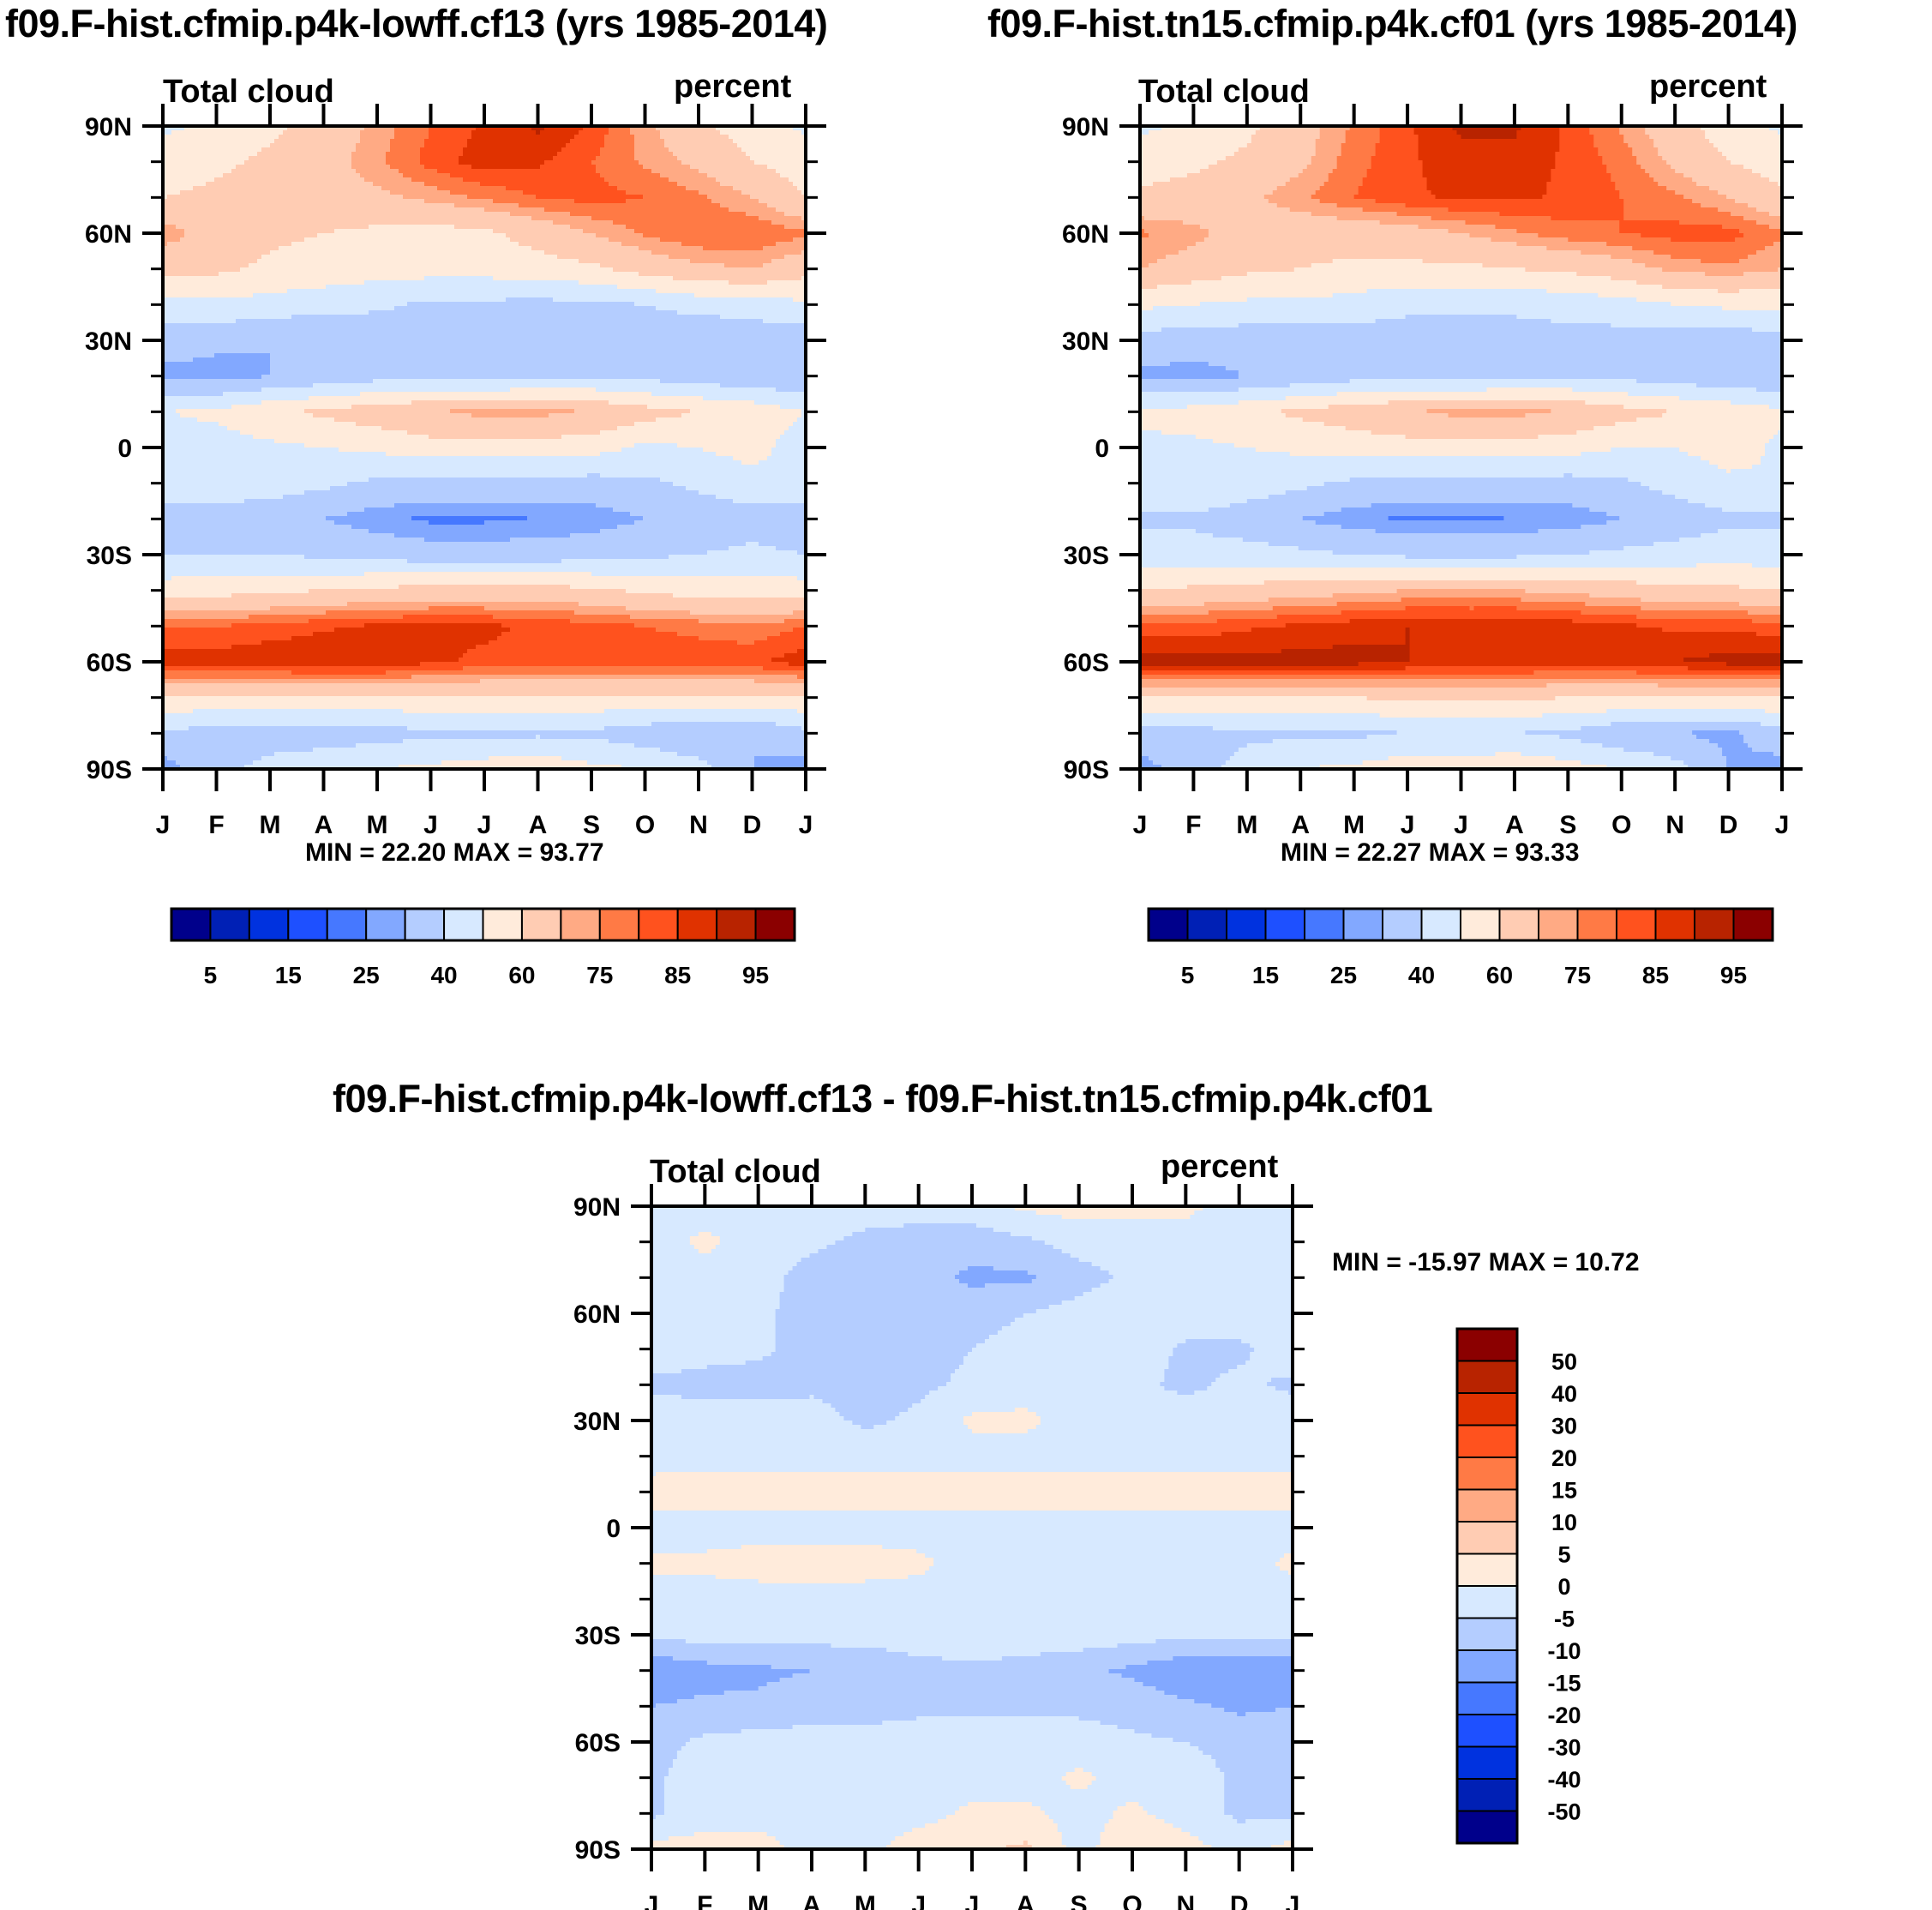 This screenshot has width=1932, height=1910. Describe the element at coordinates (1564, 1651) in the screenshot. I see `colorbar-label: -10` at that location.